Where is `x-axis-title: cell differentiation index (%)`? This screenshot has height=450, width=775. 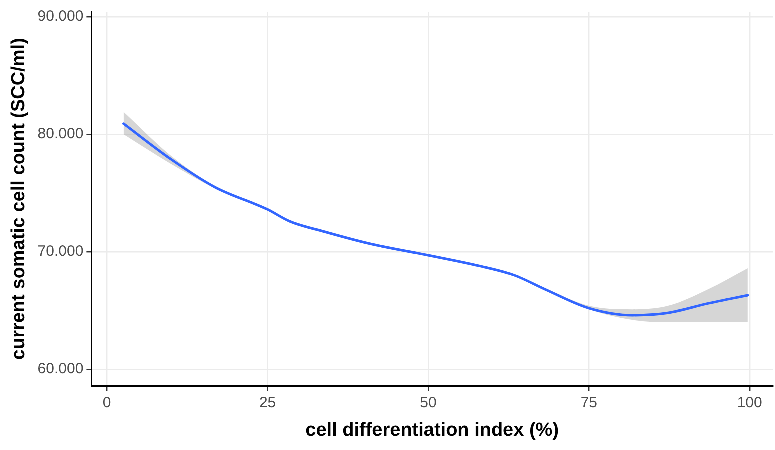 x-axis-title: cell differentiation index (%) is located at coordinates (433, 430).